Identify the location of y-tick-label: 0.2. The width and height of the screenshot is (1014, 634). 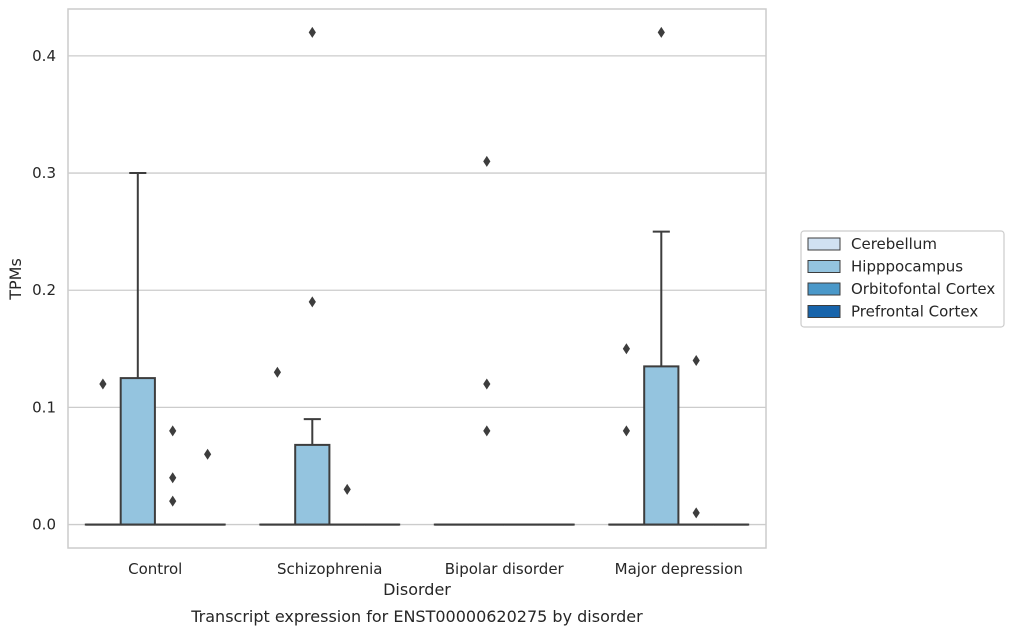
(44, 290).